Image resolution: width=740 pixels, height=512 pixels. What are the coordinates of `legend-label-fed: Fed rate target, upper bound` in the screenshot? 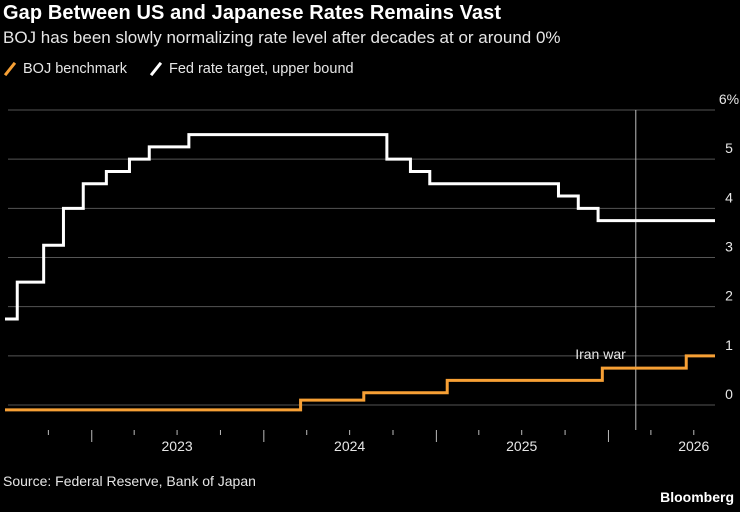 It's located at (261, 69).